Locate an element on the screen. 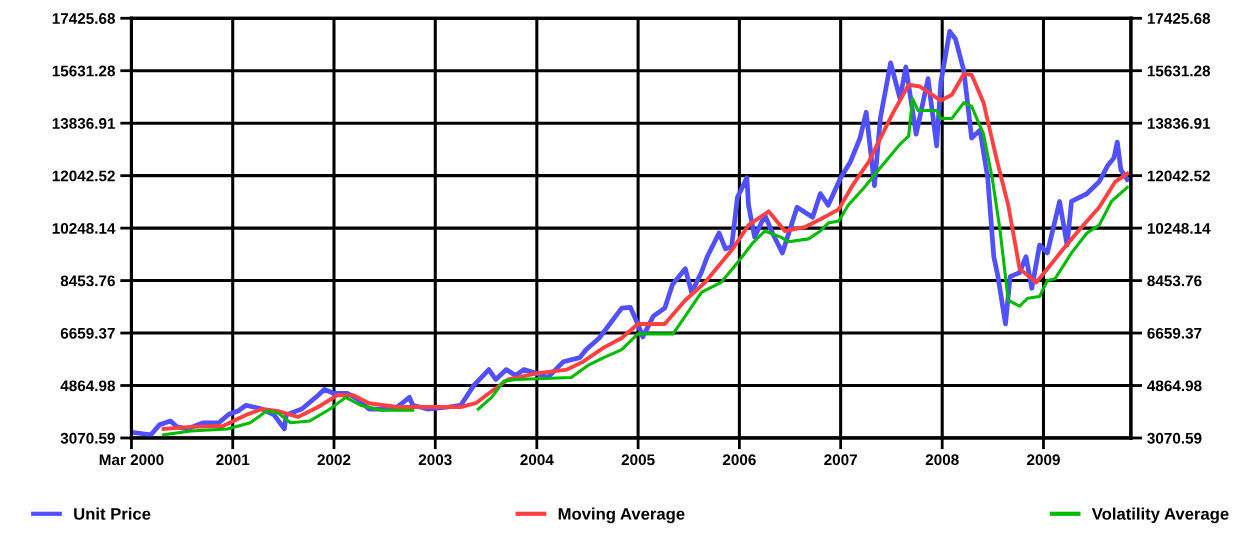 This screenshot has width=1240, height=553. y2-tick-label: 4864.98 is located at coordinates (1174, 386).